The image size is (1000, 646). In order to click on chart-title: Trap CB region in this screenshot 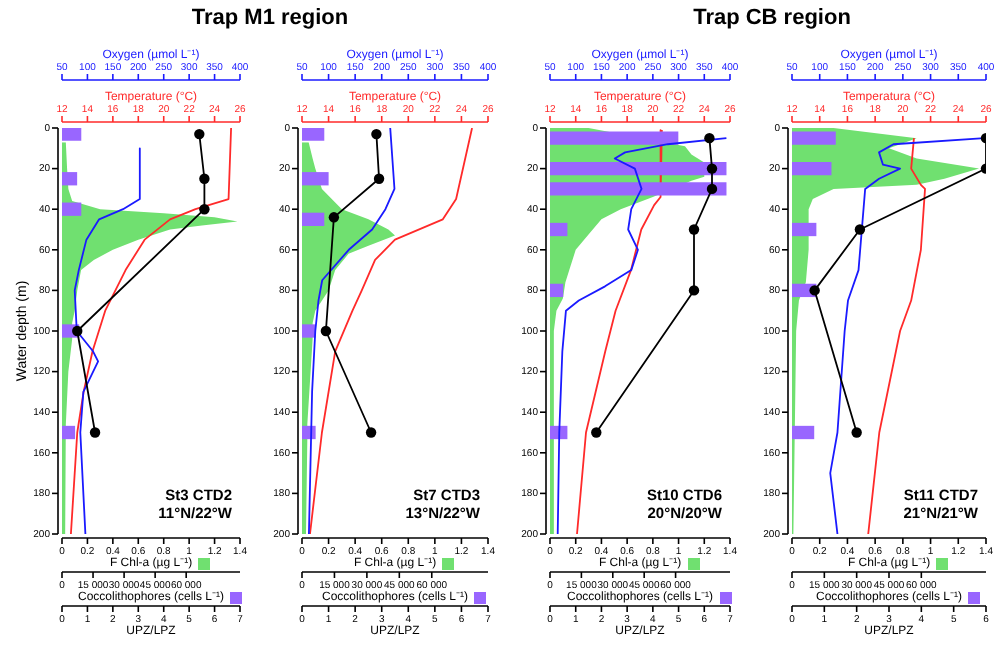, I will do `click(772, 18)`.